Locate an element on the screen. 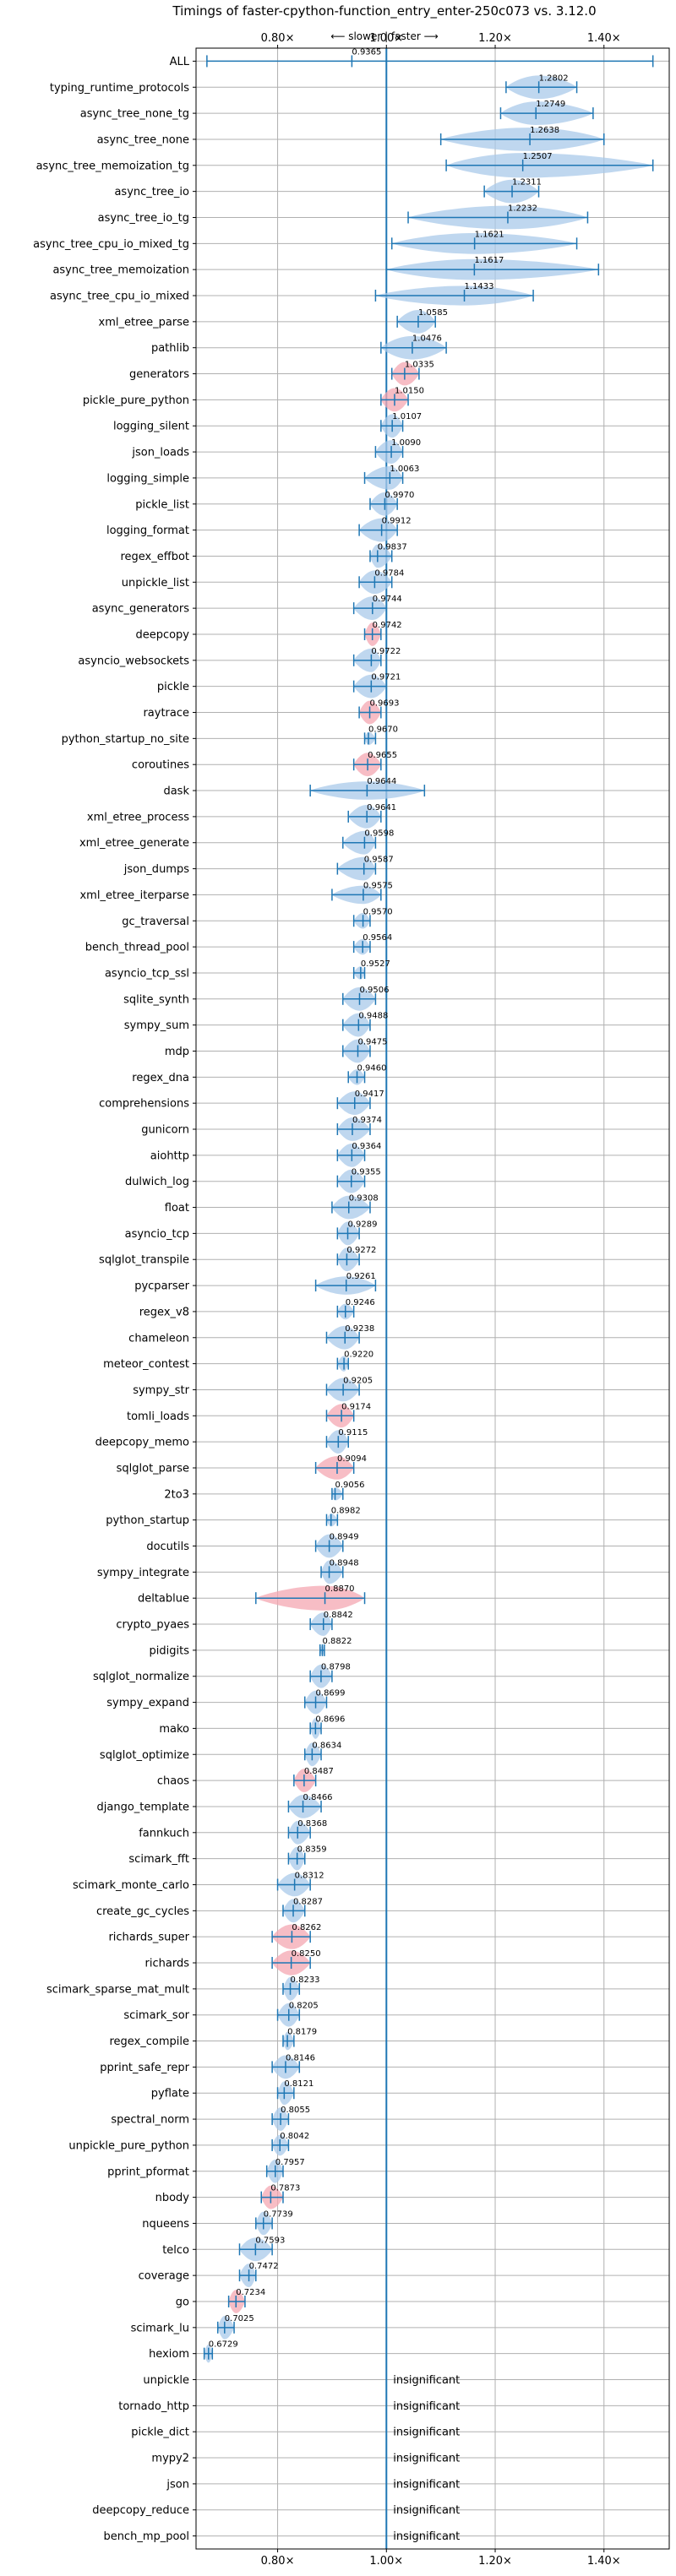  benchmark-label: async_generators is located at coordinates (141, 609).